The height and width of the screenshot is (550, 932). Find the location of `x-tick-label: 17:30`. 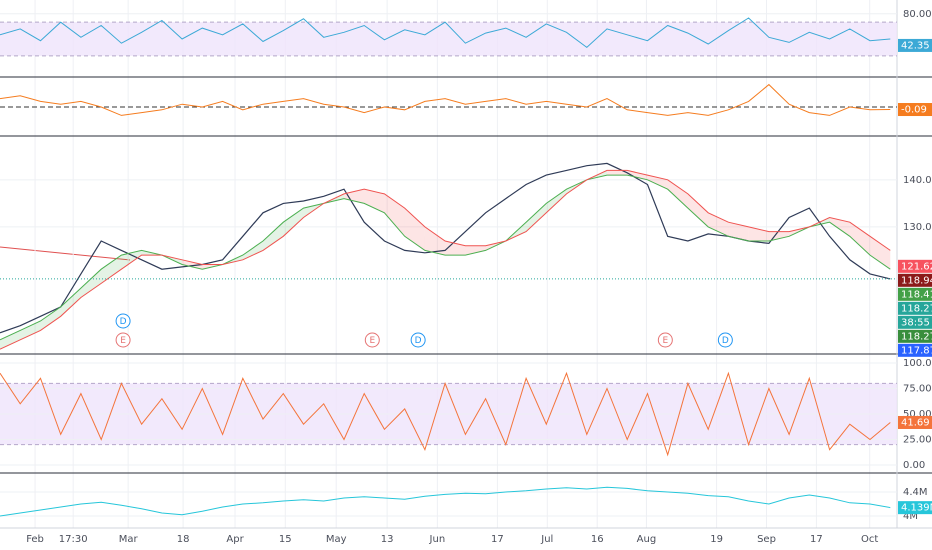

x-tick-label: 17:30 is located at coordinates (73, 539).